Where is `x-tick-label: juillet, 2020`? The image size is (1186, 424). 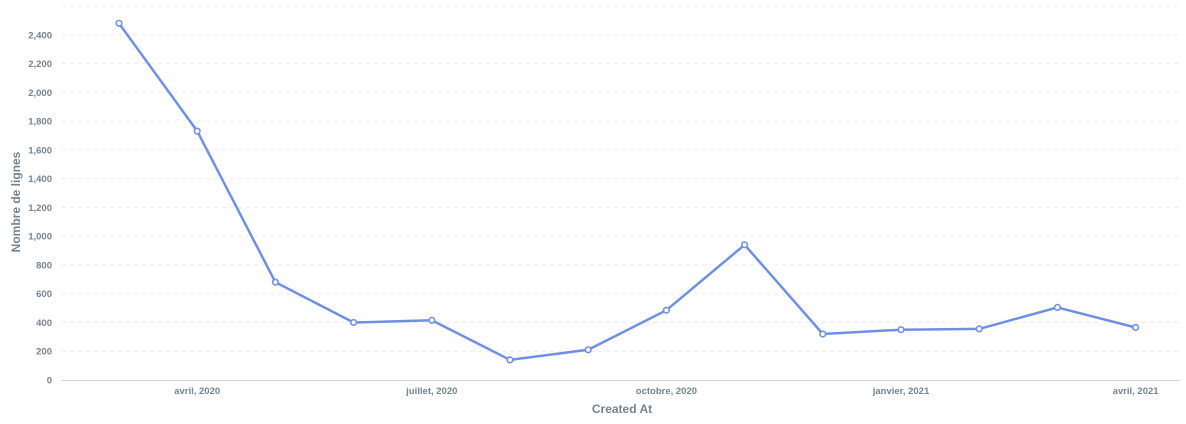
x-tick-label: juillet, 2020 is located at coordinates (431, 391).